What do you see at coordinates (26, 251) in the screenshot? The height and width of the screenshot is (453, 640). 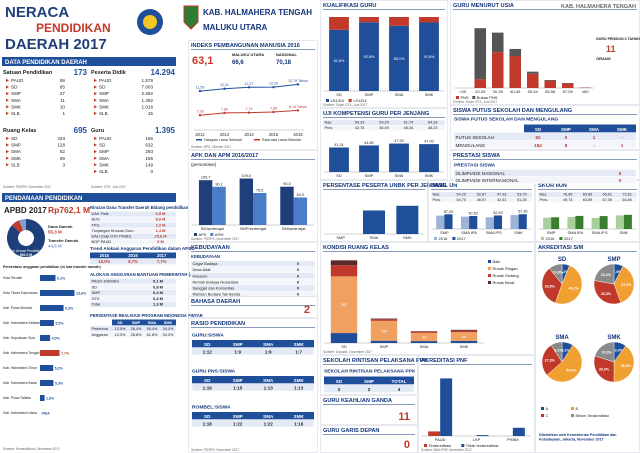 I see `donut-label: Non Urusan Pendidikan` at bounding box center [26, 251].